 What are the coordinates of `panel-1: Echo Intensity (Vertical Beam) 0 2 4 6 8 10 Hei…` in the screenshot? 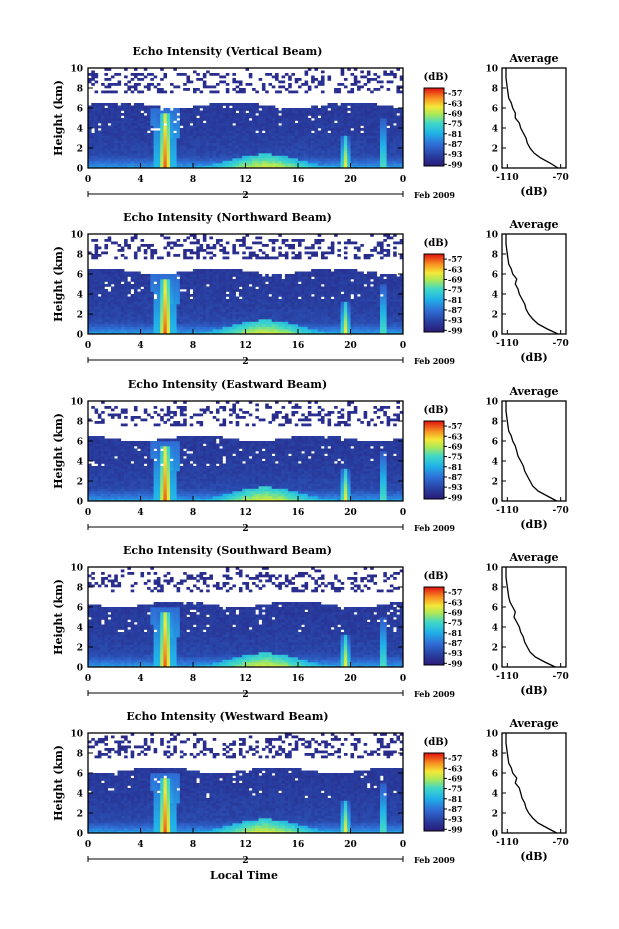 It's located at (310, 123).